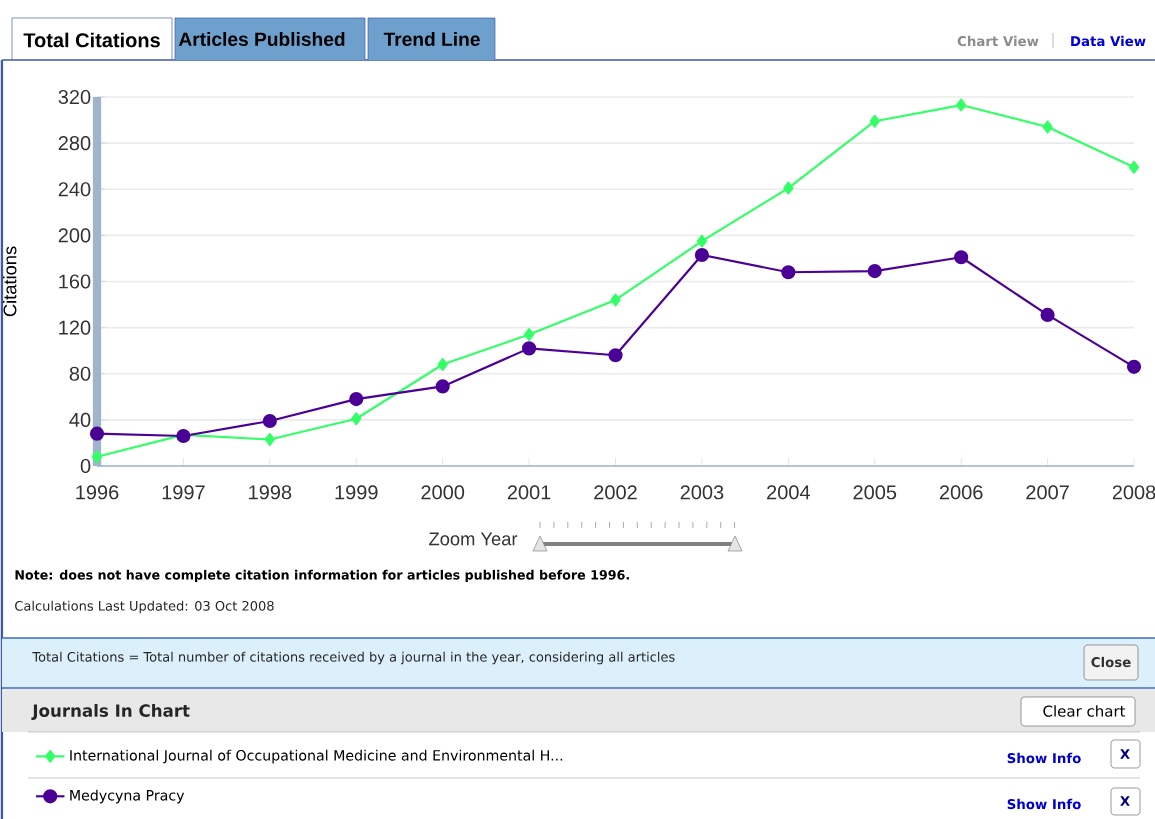 This screenshot has height=819, width=1155. What do you see at coordinates (80, 419) in the screenshot?
I see `y-tick-label: 40` at bounding box center [80, 419].